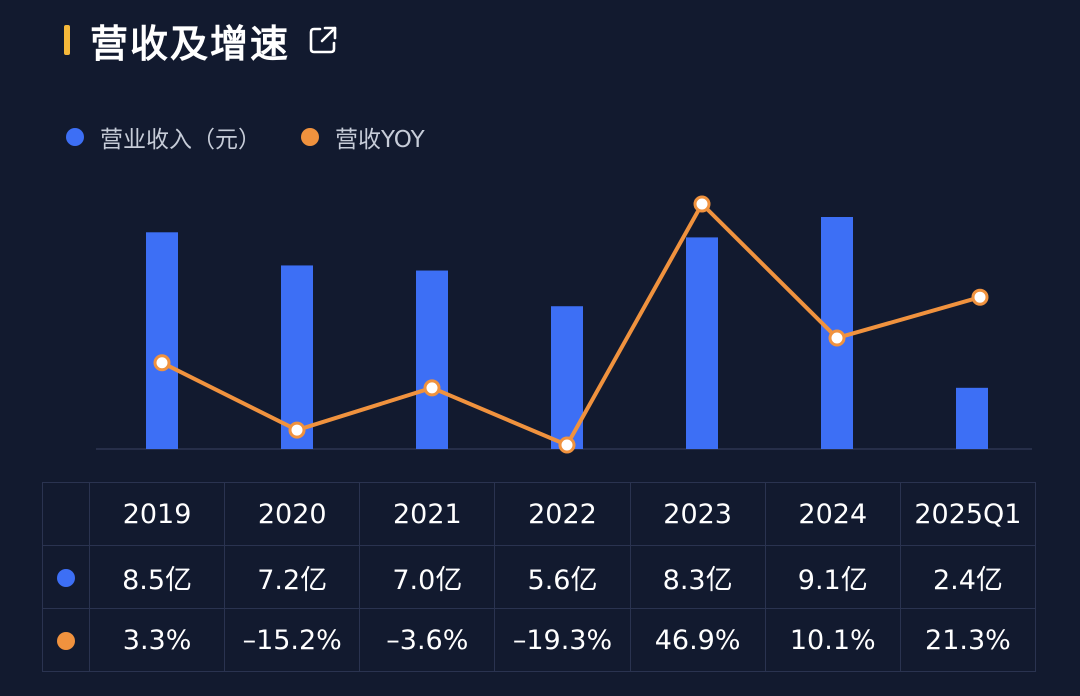 The image size is (1080, 696). Describe the element at coordinates (972, 418) in the screenshot. I see `revenue-bar-2025Q1` at that location.